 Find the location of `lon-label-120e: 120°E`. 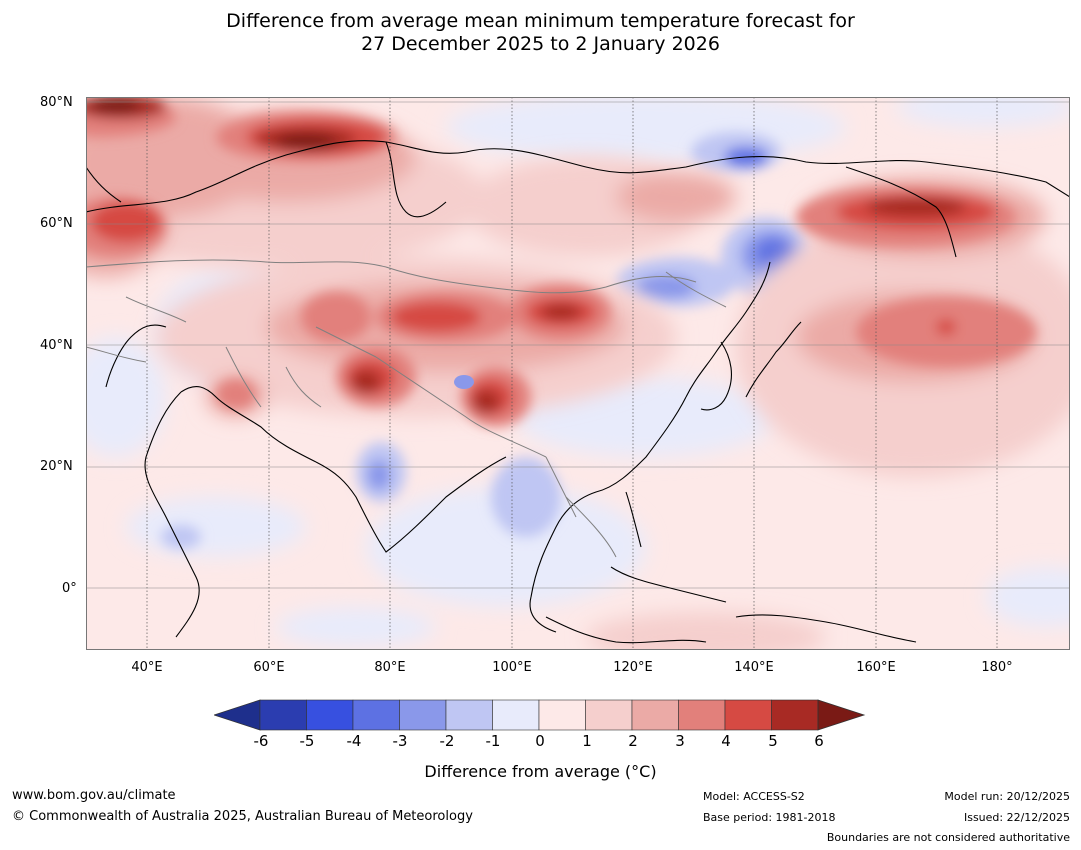

lon-label-120e: 120°E is located at coordinates (633, 667).